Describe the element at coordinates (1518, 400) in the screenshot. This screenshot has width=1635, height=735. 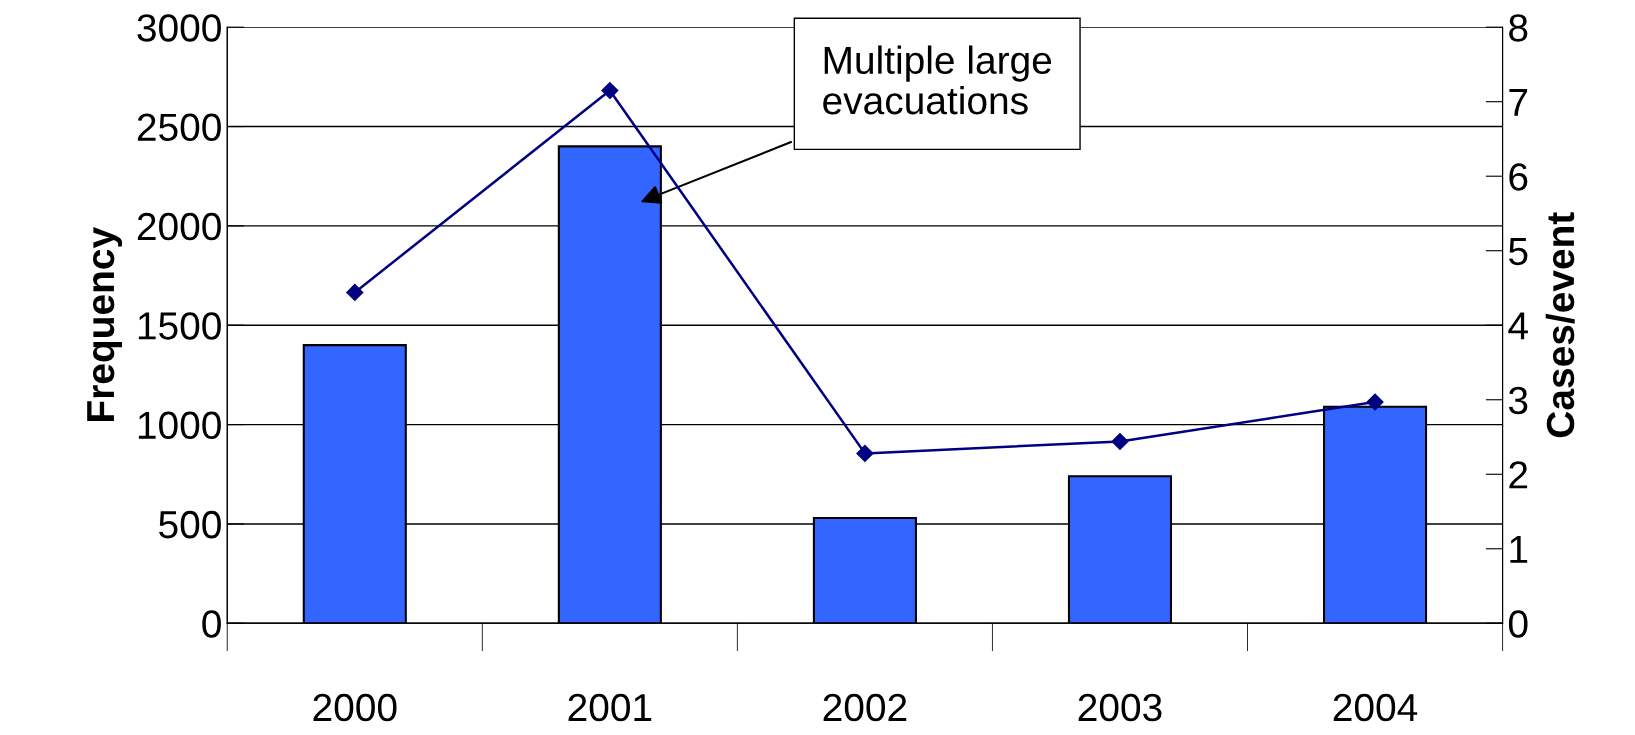
I see `y2-tick-label: 3` at that location.